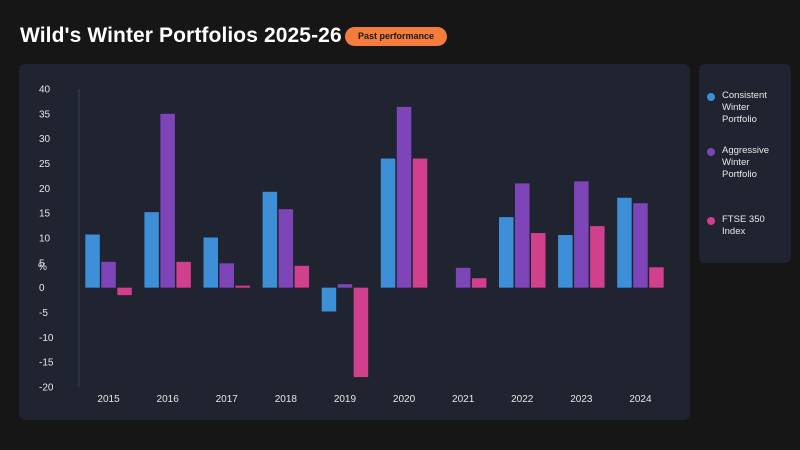 This screenshot has width=800, height=450. Describe the element at coordinates (181, 35) in the screenshot. I see `page-title: Wild's Winter Portfolios 2025-26` at that location.